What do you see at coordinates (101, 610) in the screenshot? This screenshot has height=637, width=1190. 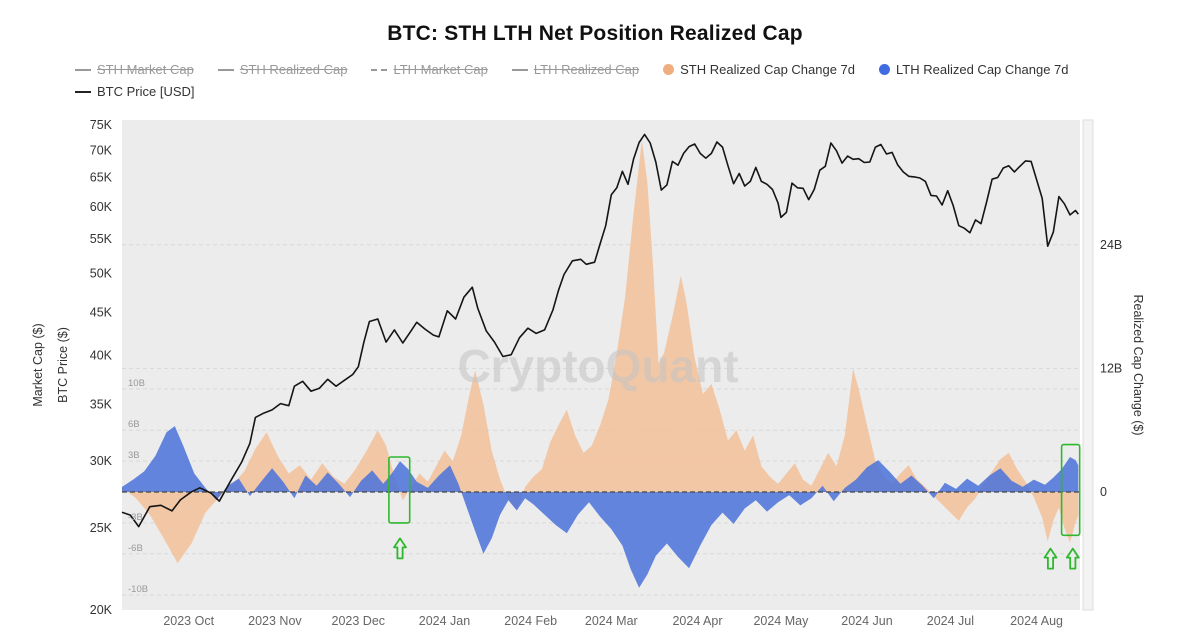 I see `price-tick-label: 20K` at bounding box center [101, 610].